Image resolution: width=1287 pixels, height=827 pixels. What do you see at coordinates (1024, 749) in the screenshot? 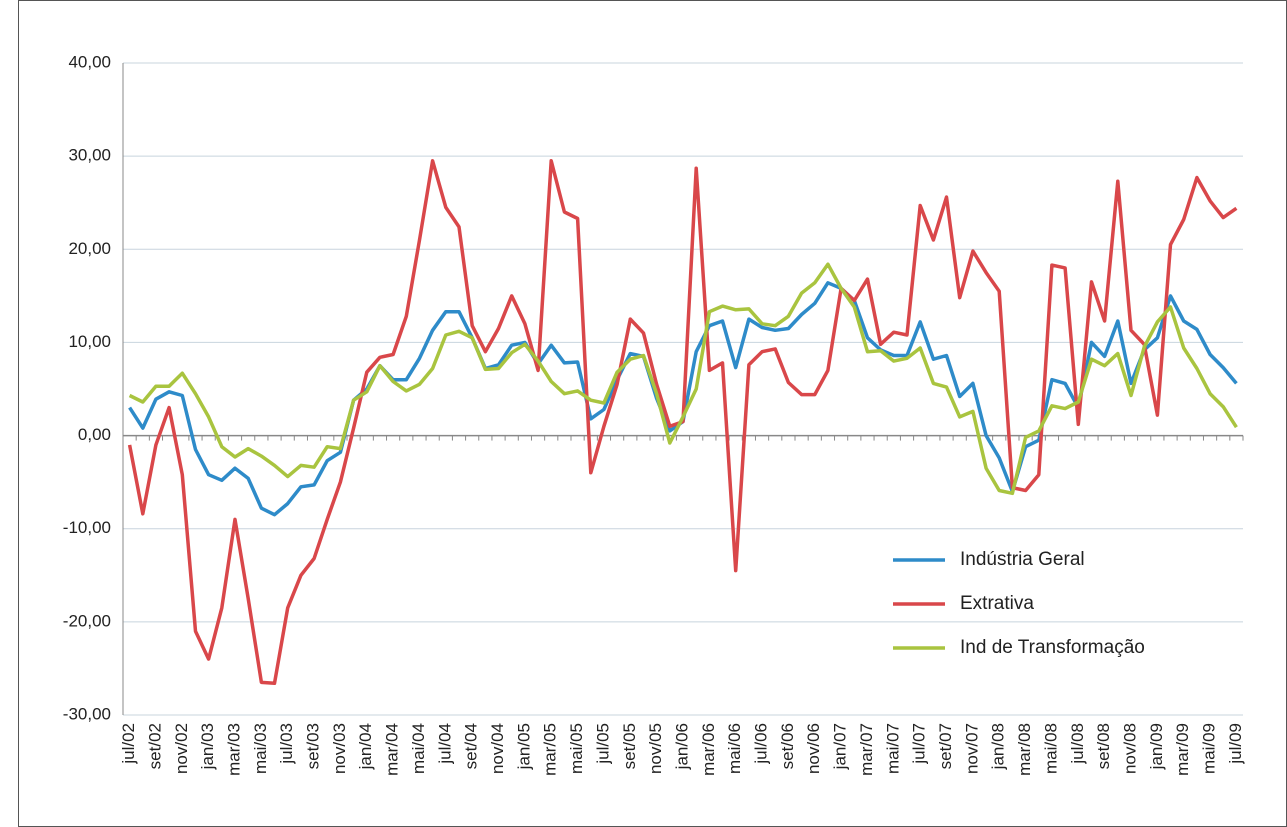
I see `x-tick-label: mar/08` at bounding box center [1024, 749].